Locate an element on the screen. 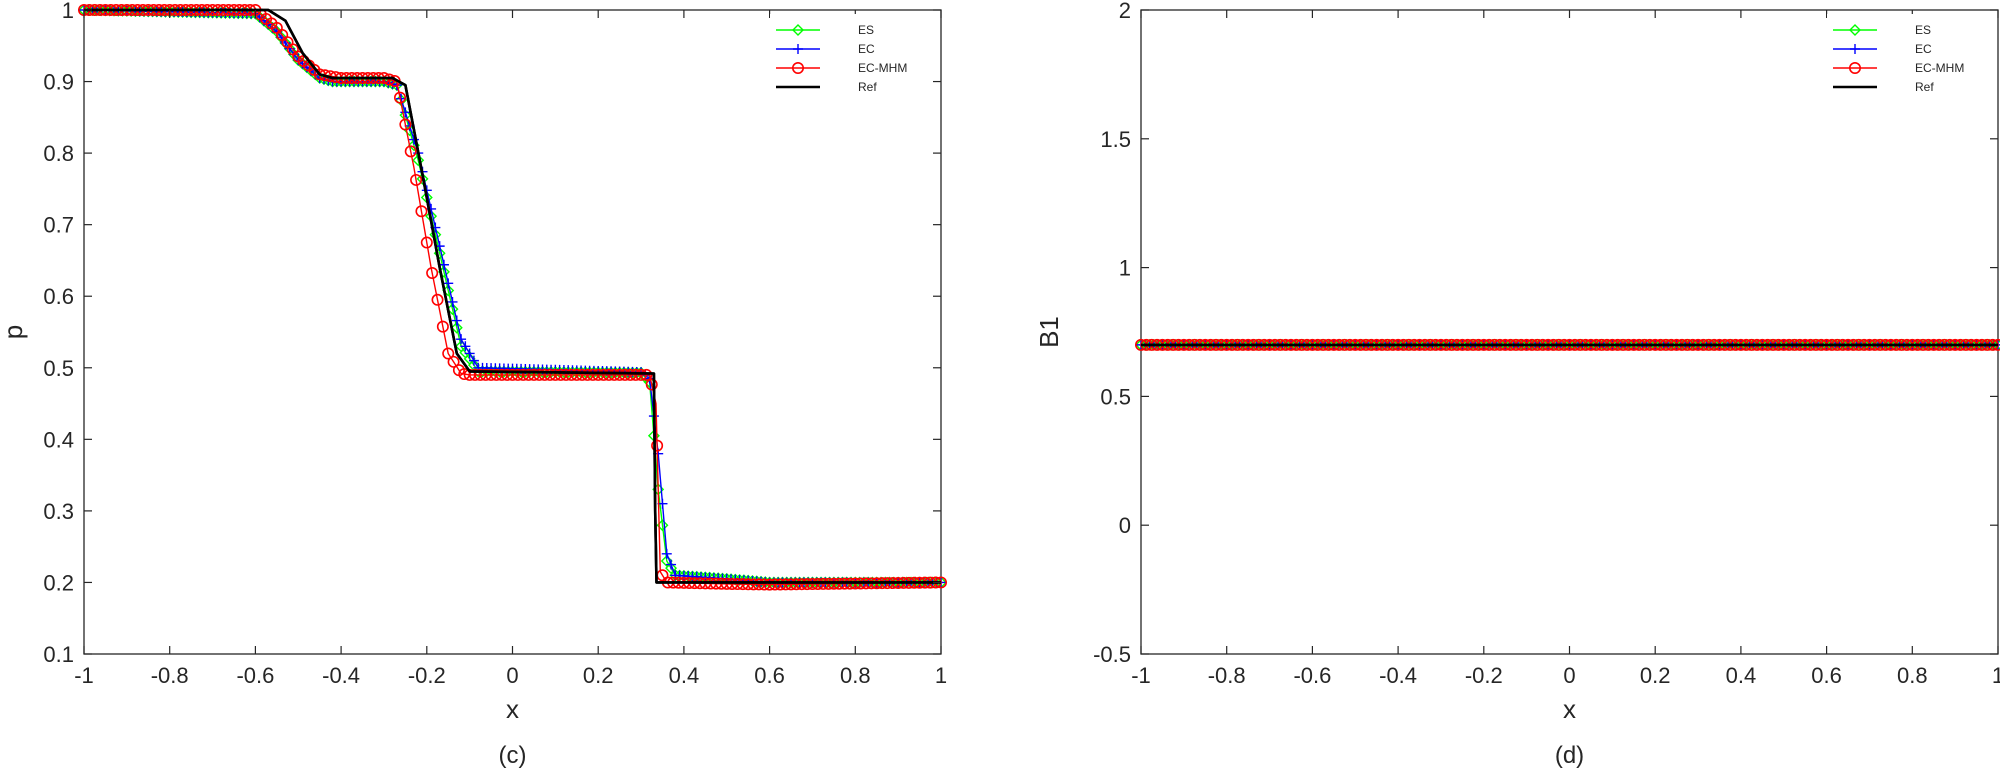  x-tick-label: 0 is located at coordinates (512, 675).